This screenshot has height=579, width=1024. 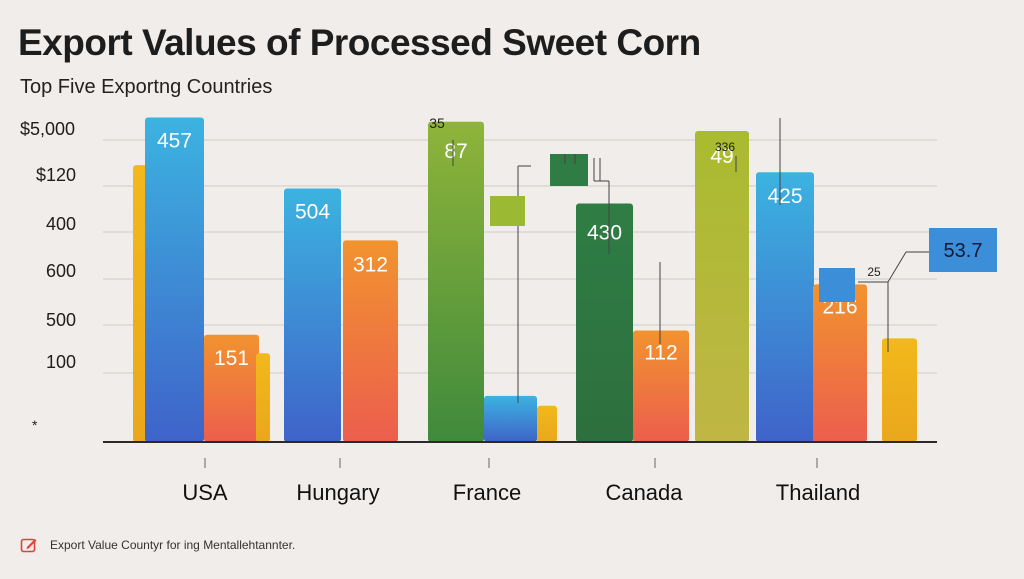 What do you see at coordinates (455, 151) in the screenshot?
I see `bar-value-label: 87` at bounding box center [455, 151].